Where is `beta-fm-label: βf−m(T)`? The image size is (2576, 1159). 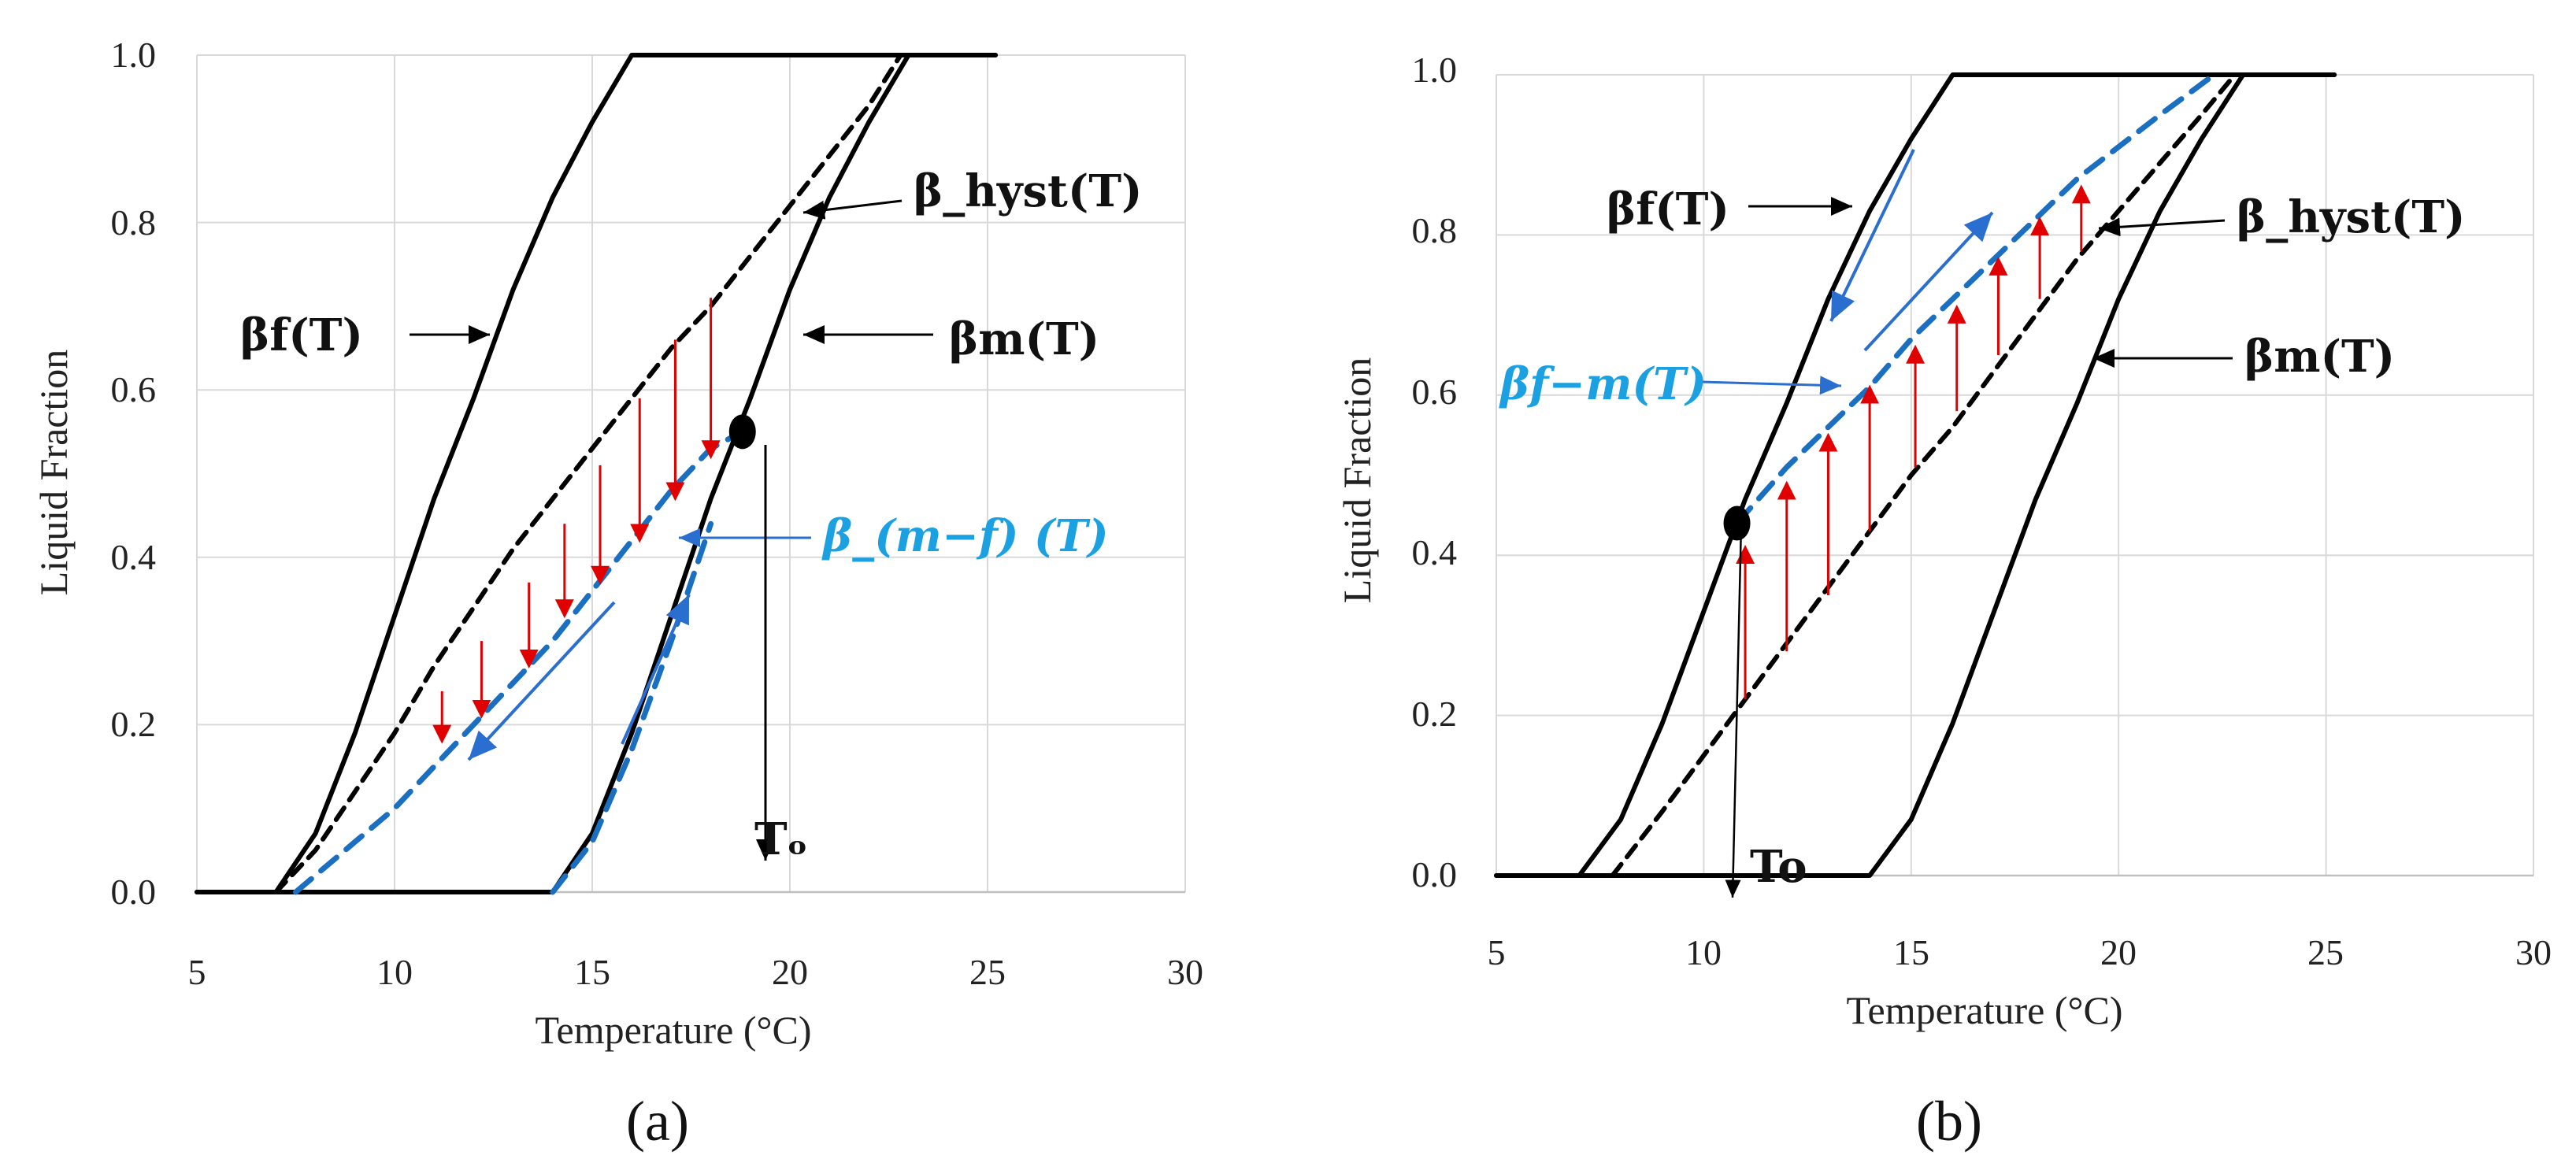 beta-fm-label: βf−m(T) is located at coordinates (1603, 384).